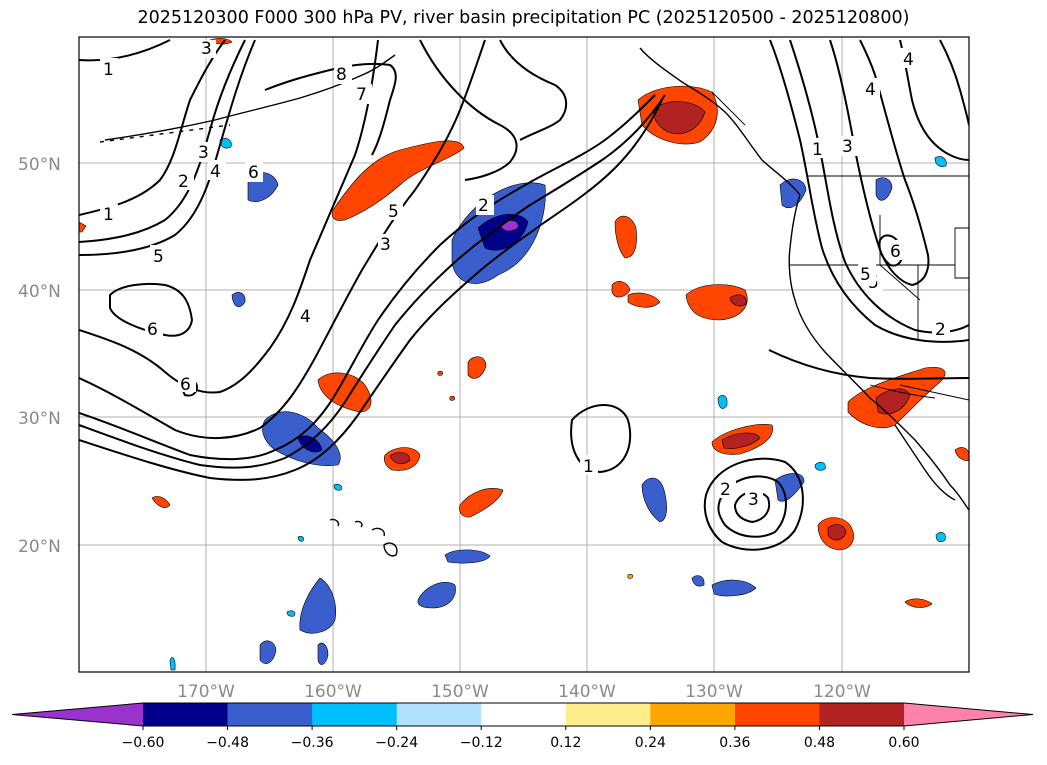  What do you see at coordinates (363, 537) in the screenshot?
I see `hawaii` at bounding box center [363, 537].